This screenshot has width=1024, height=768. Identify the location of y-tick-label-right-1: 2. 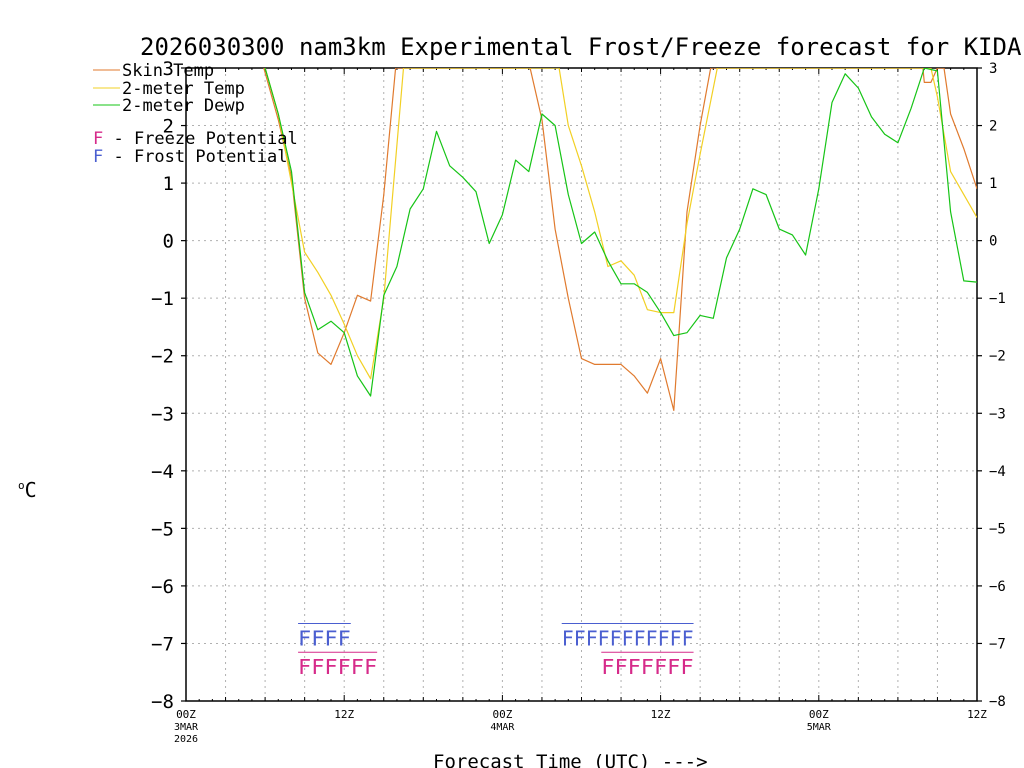
(993, 127).